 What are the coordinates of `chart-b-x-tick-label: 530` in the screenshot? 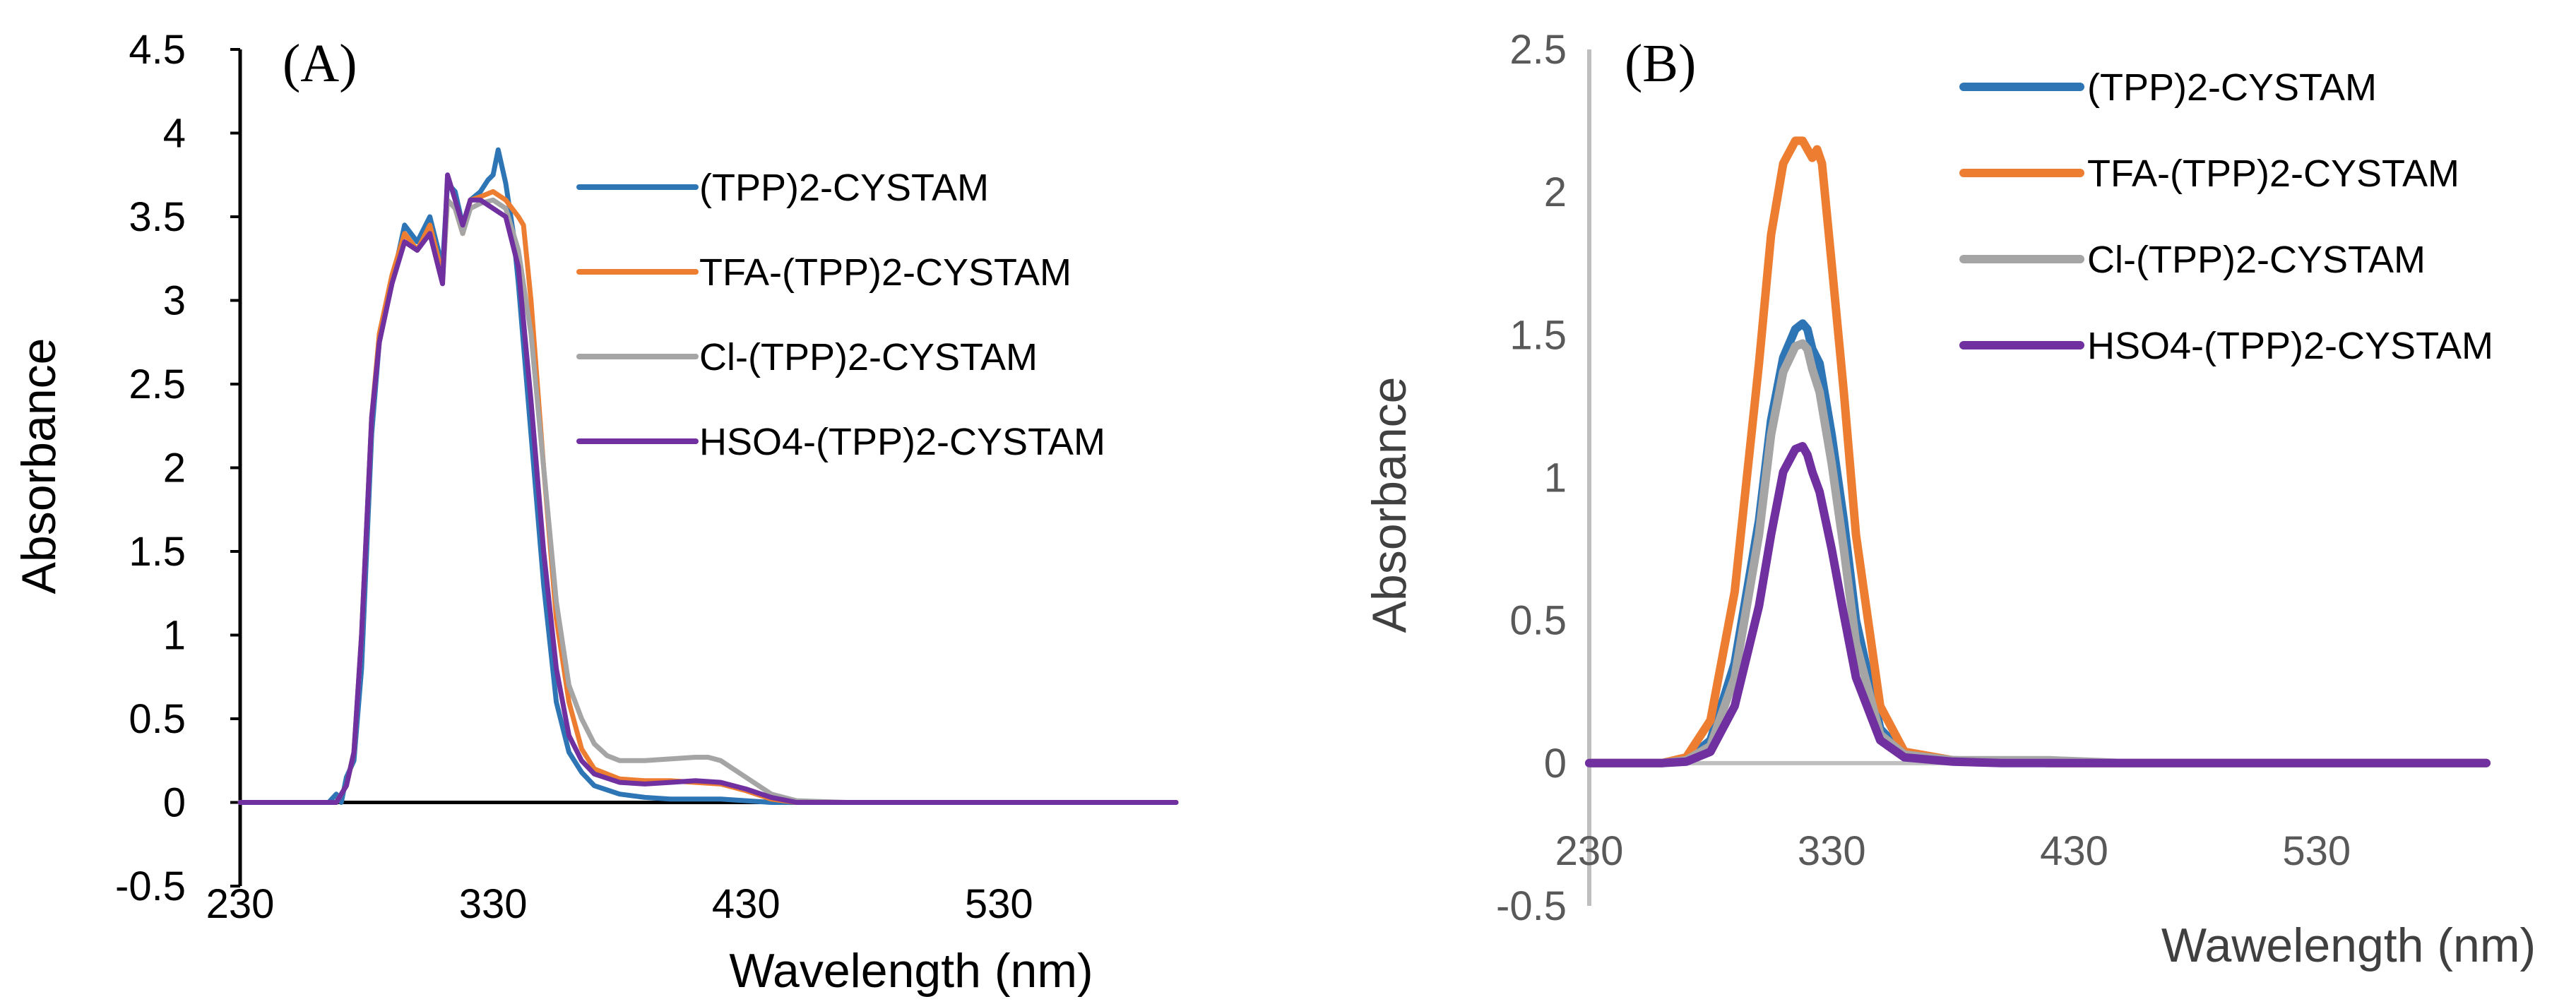 It's located at (2316, 851).